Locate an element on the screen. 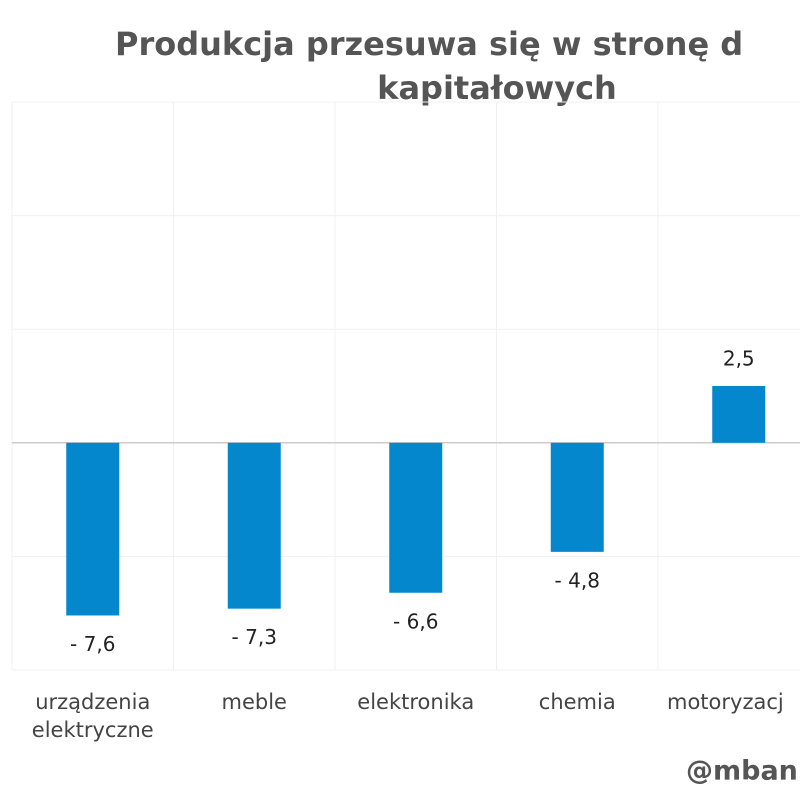 This screenshot has width=800, height=800. x-tick-label: chemia is located at coordinates (577, 702).